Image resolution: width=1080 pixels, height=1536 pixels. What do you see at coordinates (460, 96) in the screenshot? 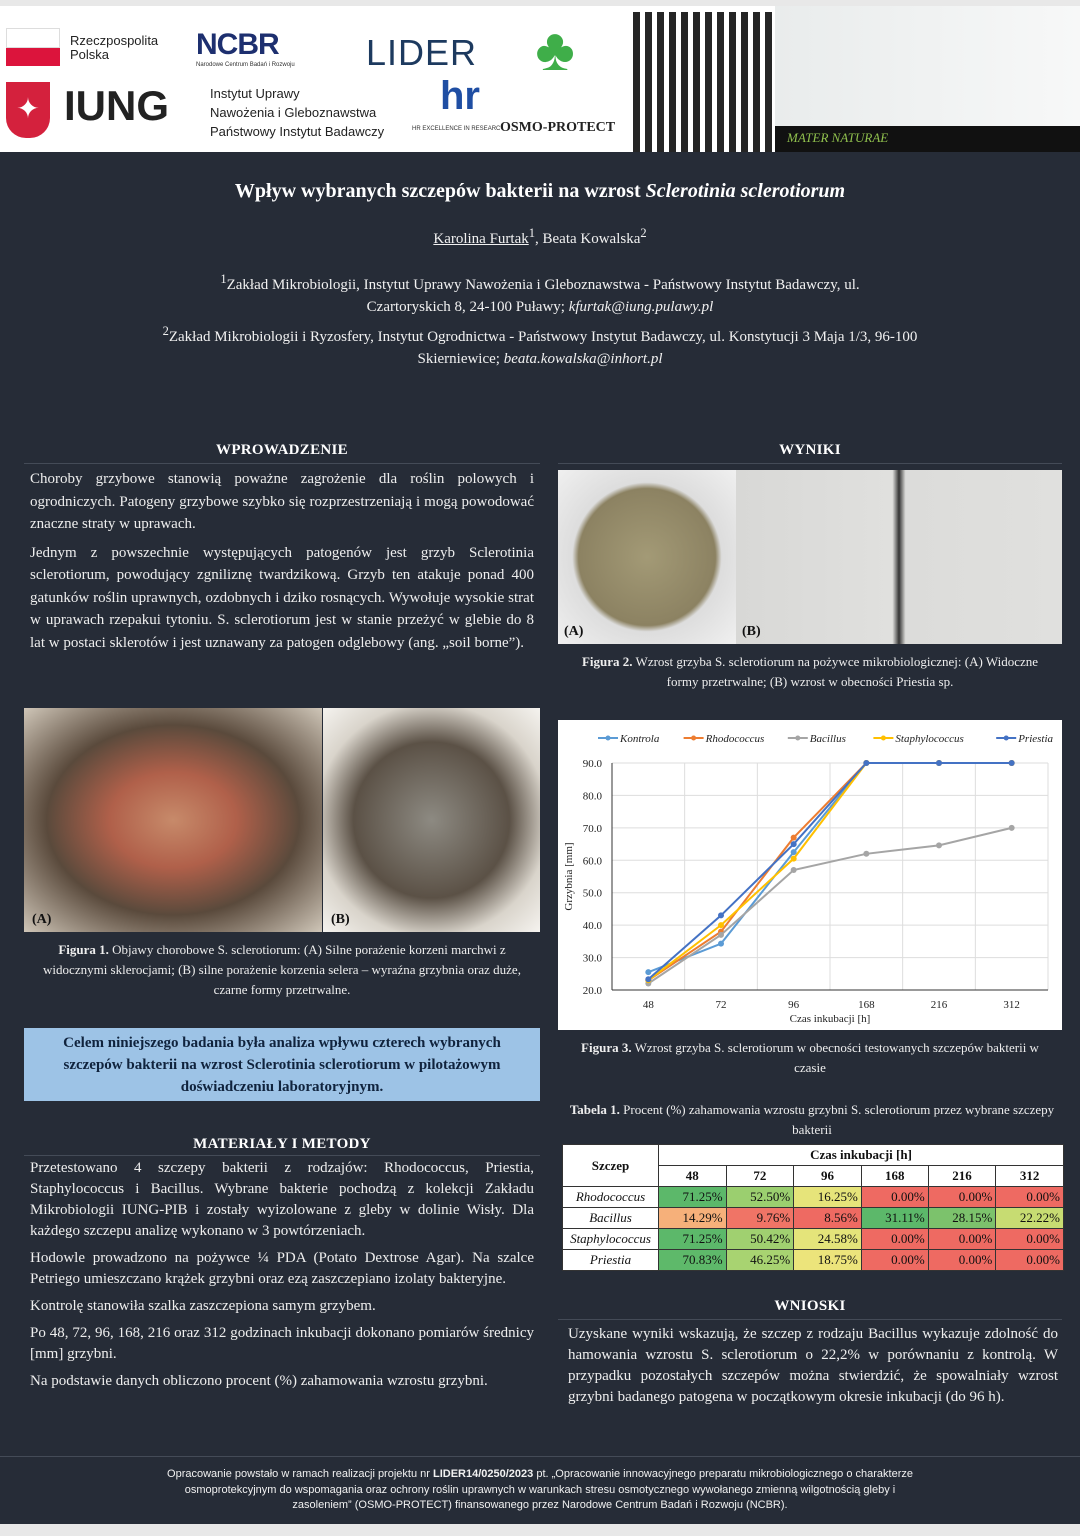
I see `hr-logo: hr` at bounding box center [460, 96].